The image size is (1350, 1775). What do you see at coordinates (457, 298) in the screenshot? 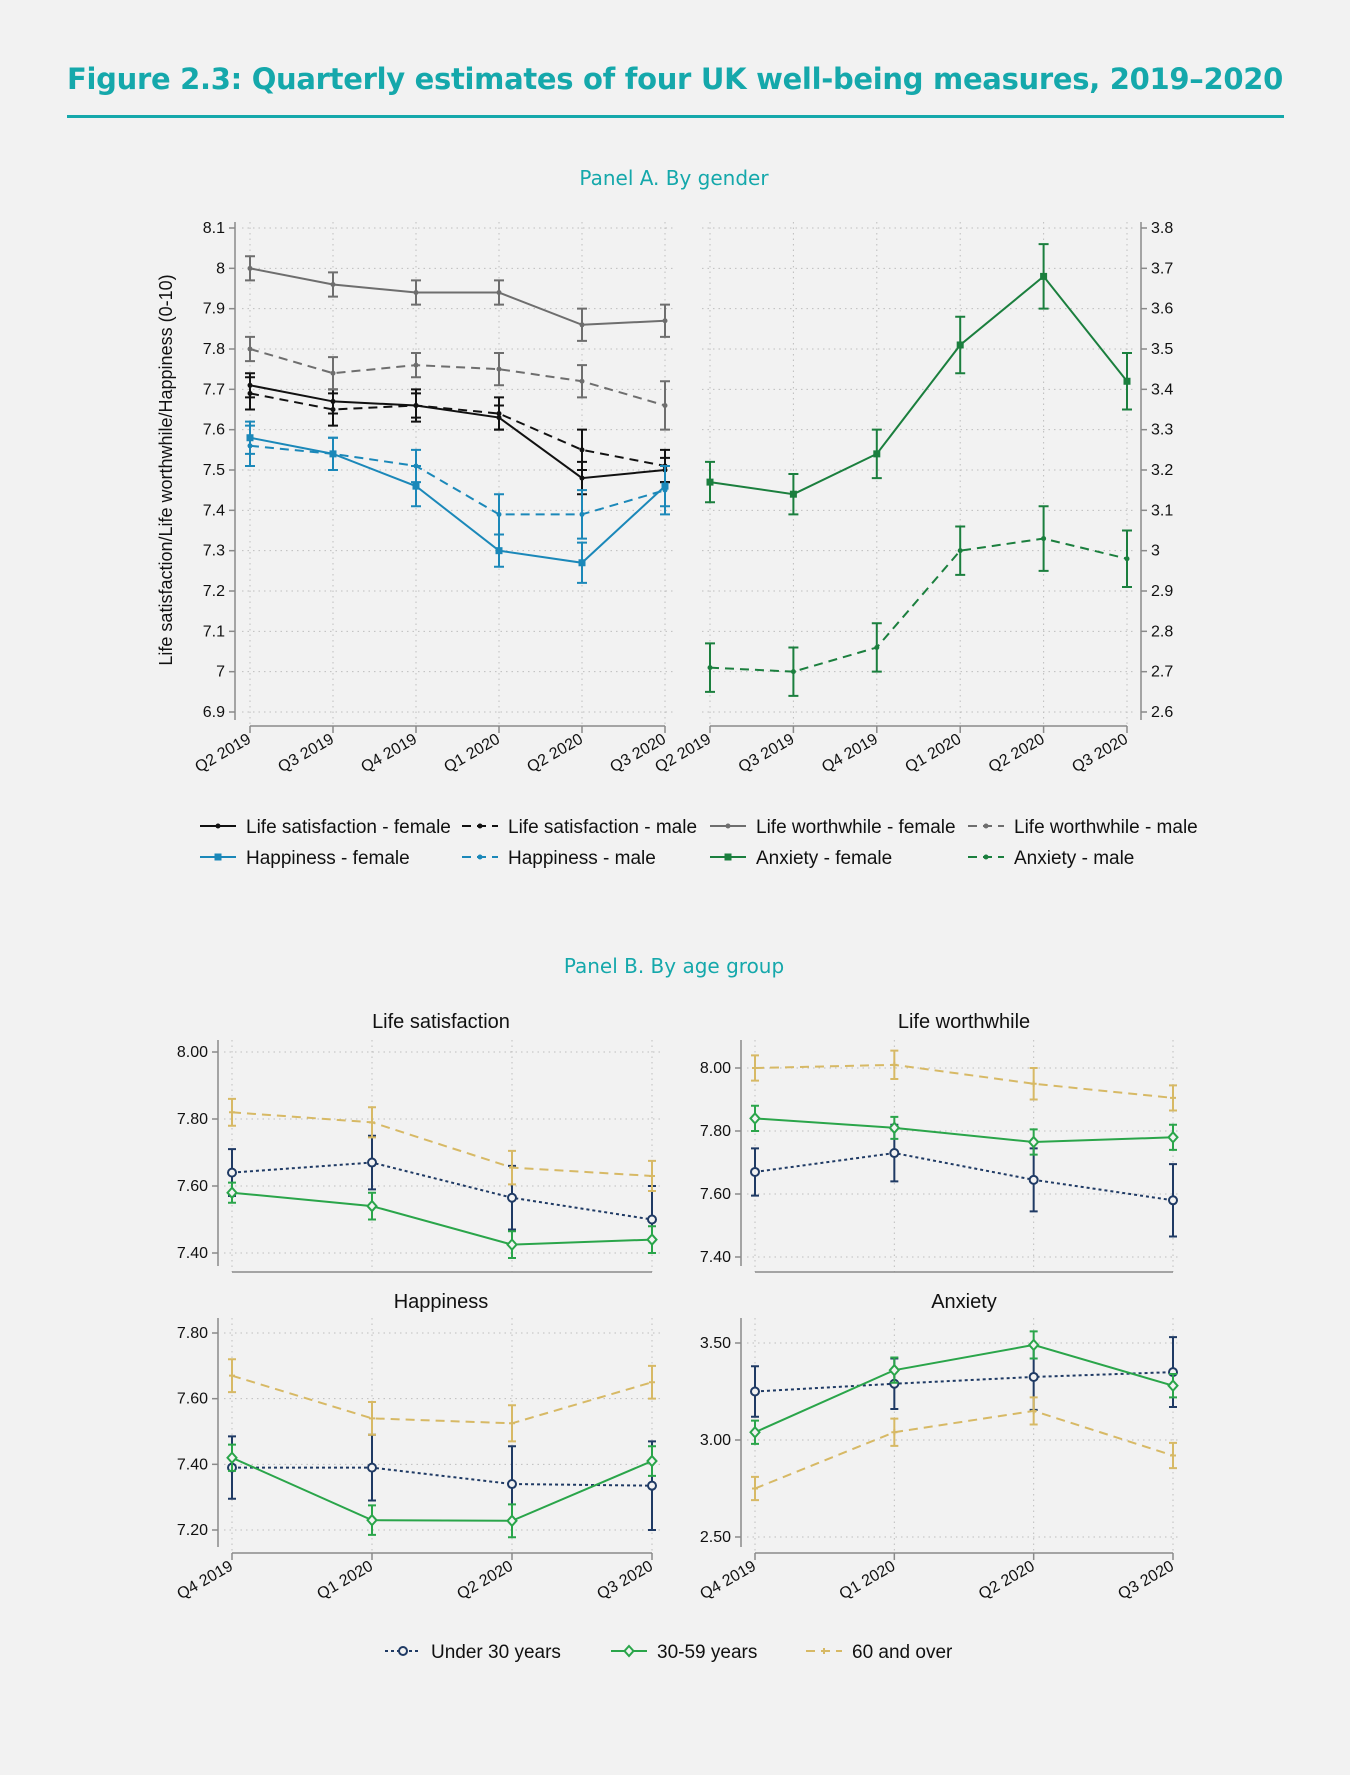
I see `series-life-worthwhile-female` at bounding box center [457, 298].